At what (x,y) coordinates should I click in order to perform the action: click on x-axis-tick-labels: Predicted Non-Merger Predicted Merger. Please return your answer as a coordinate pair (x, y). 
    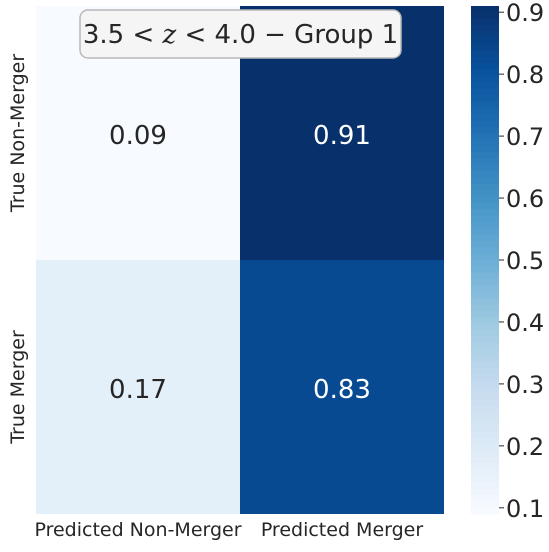
    Looking at the image, I should click on (228, 530).